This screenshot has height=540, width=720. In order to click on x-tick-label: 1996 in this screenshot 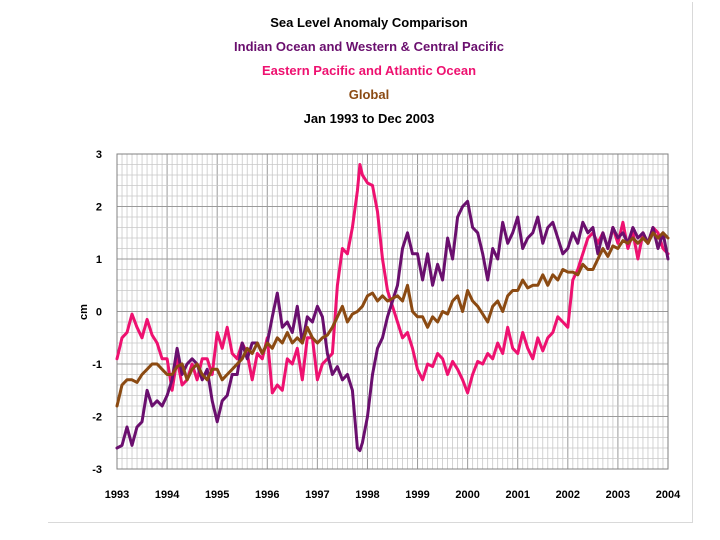, I will do `click(267, 495)`.